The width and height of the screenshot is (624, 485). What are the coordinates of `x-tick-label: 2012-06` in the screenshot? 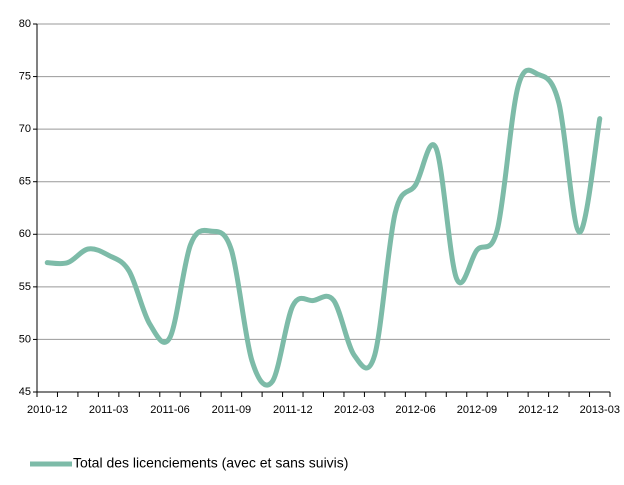 It's located at (415, 410).